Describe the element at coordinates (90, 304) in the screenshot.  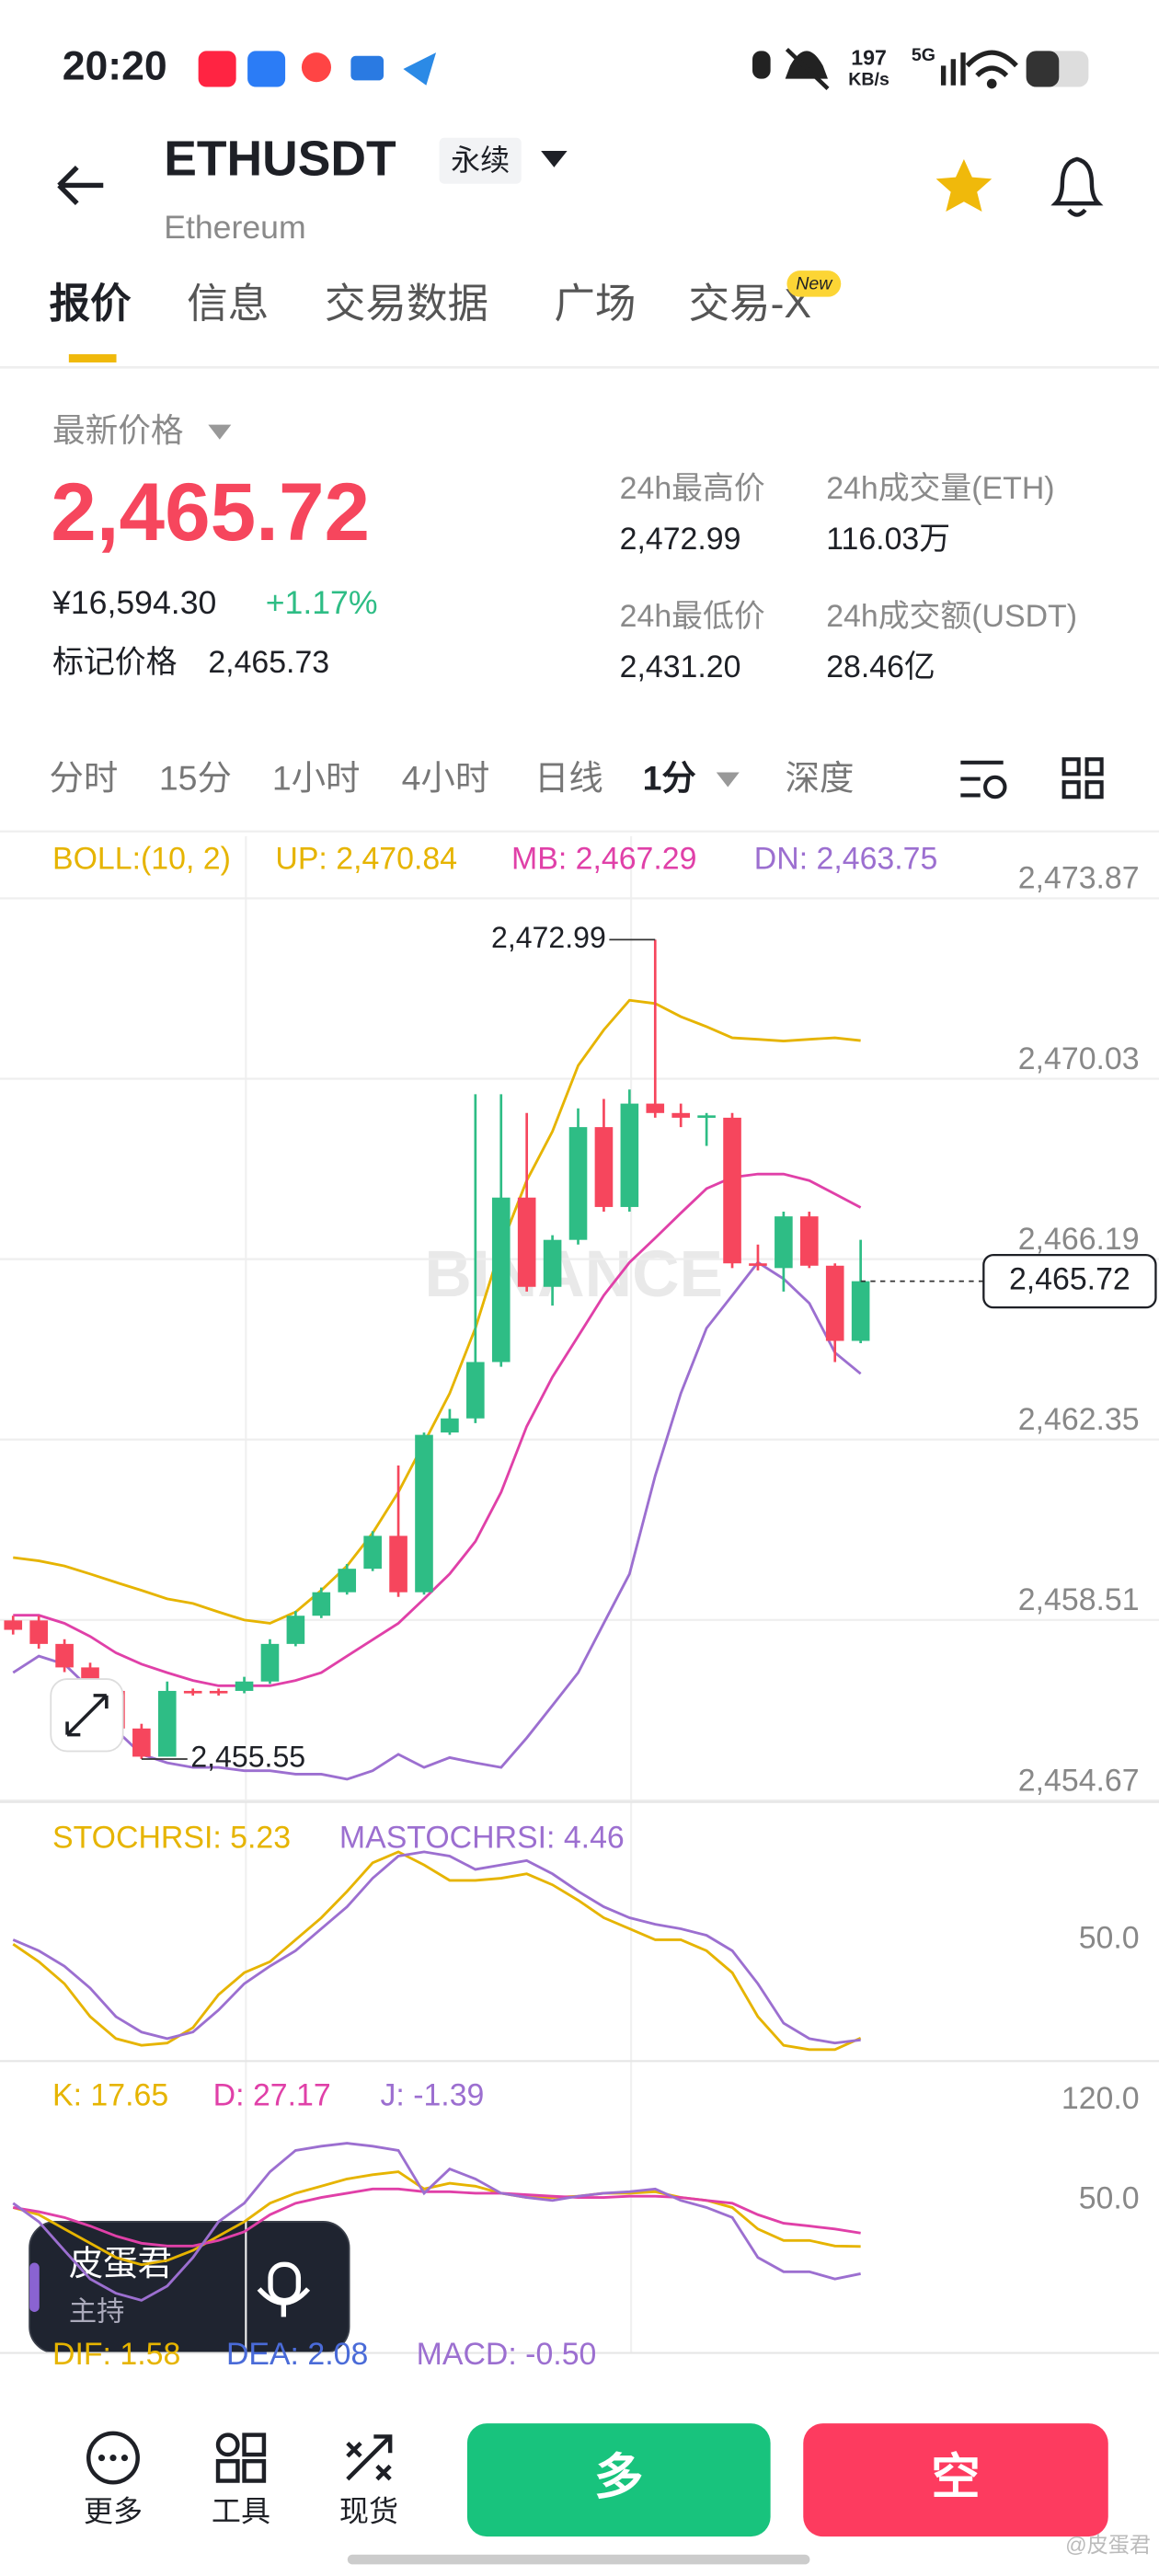
I see `tab: 报价` at that location.